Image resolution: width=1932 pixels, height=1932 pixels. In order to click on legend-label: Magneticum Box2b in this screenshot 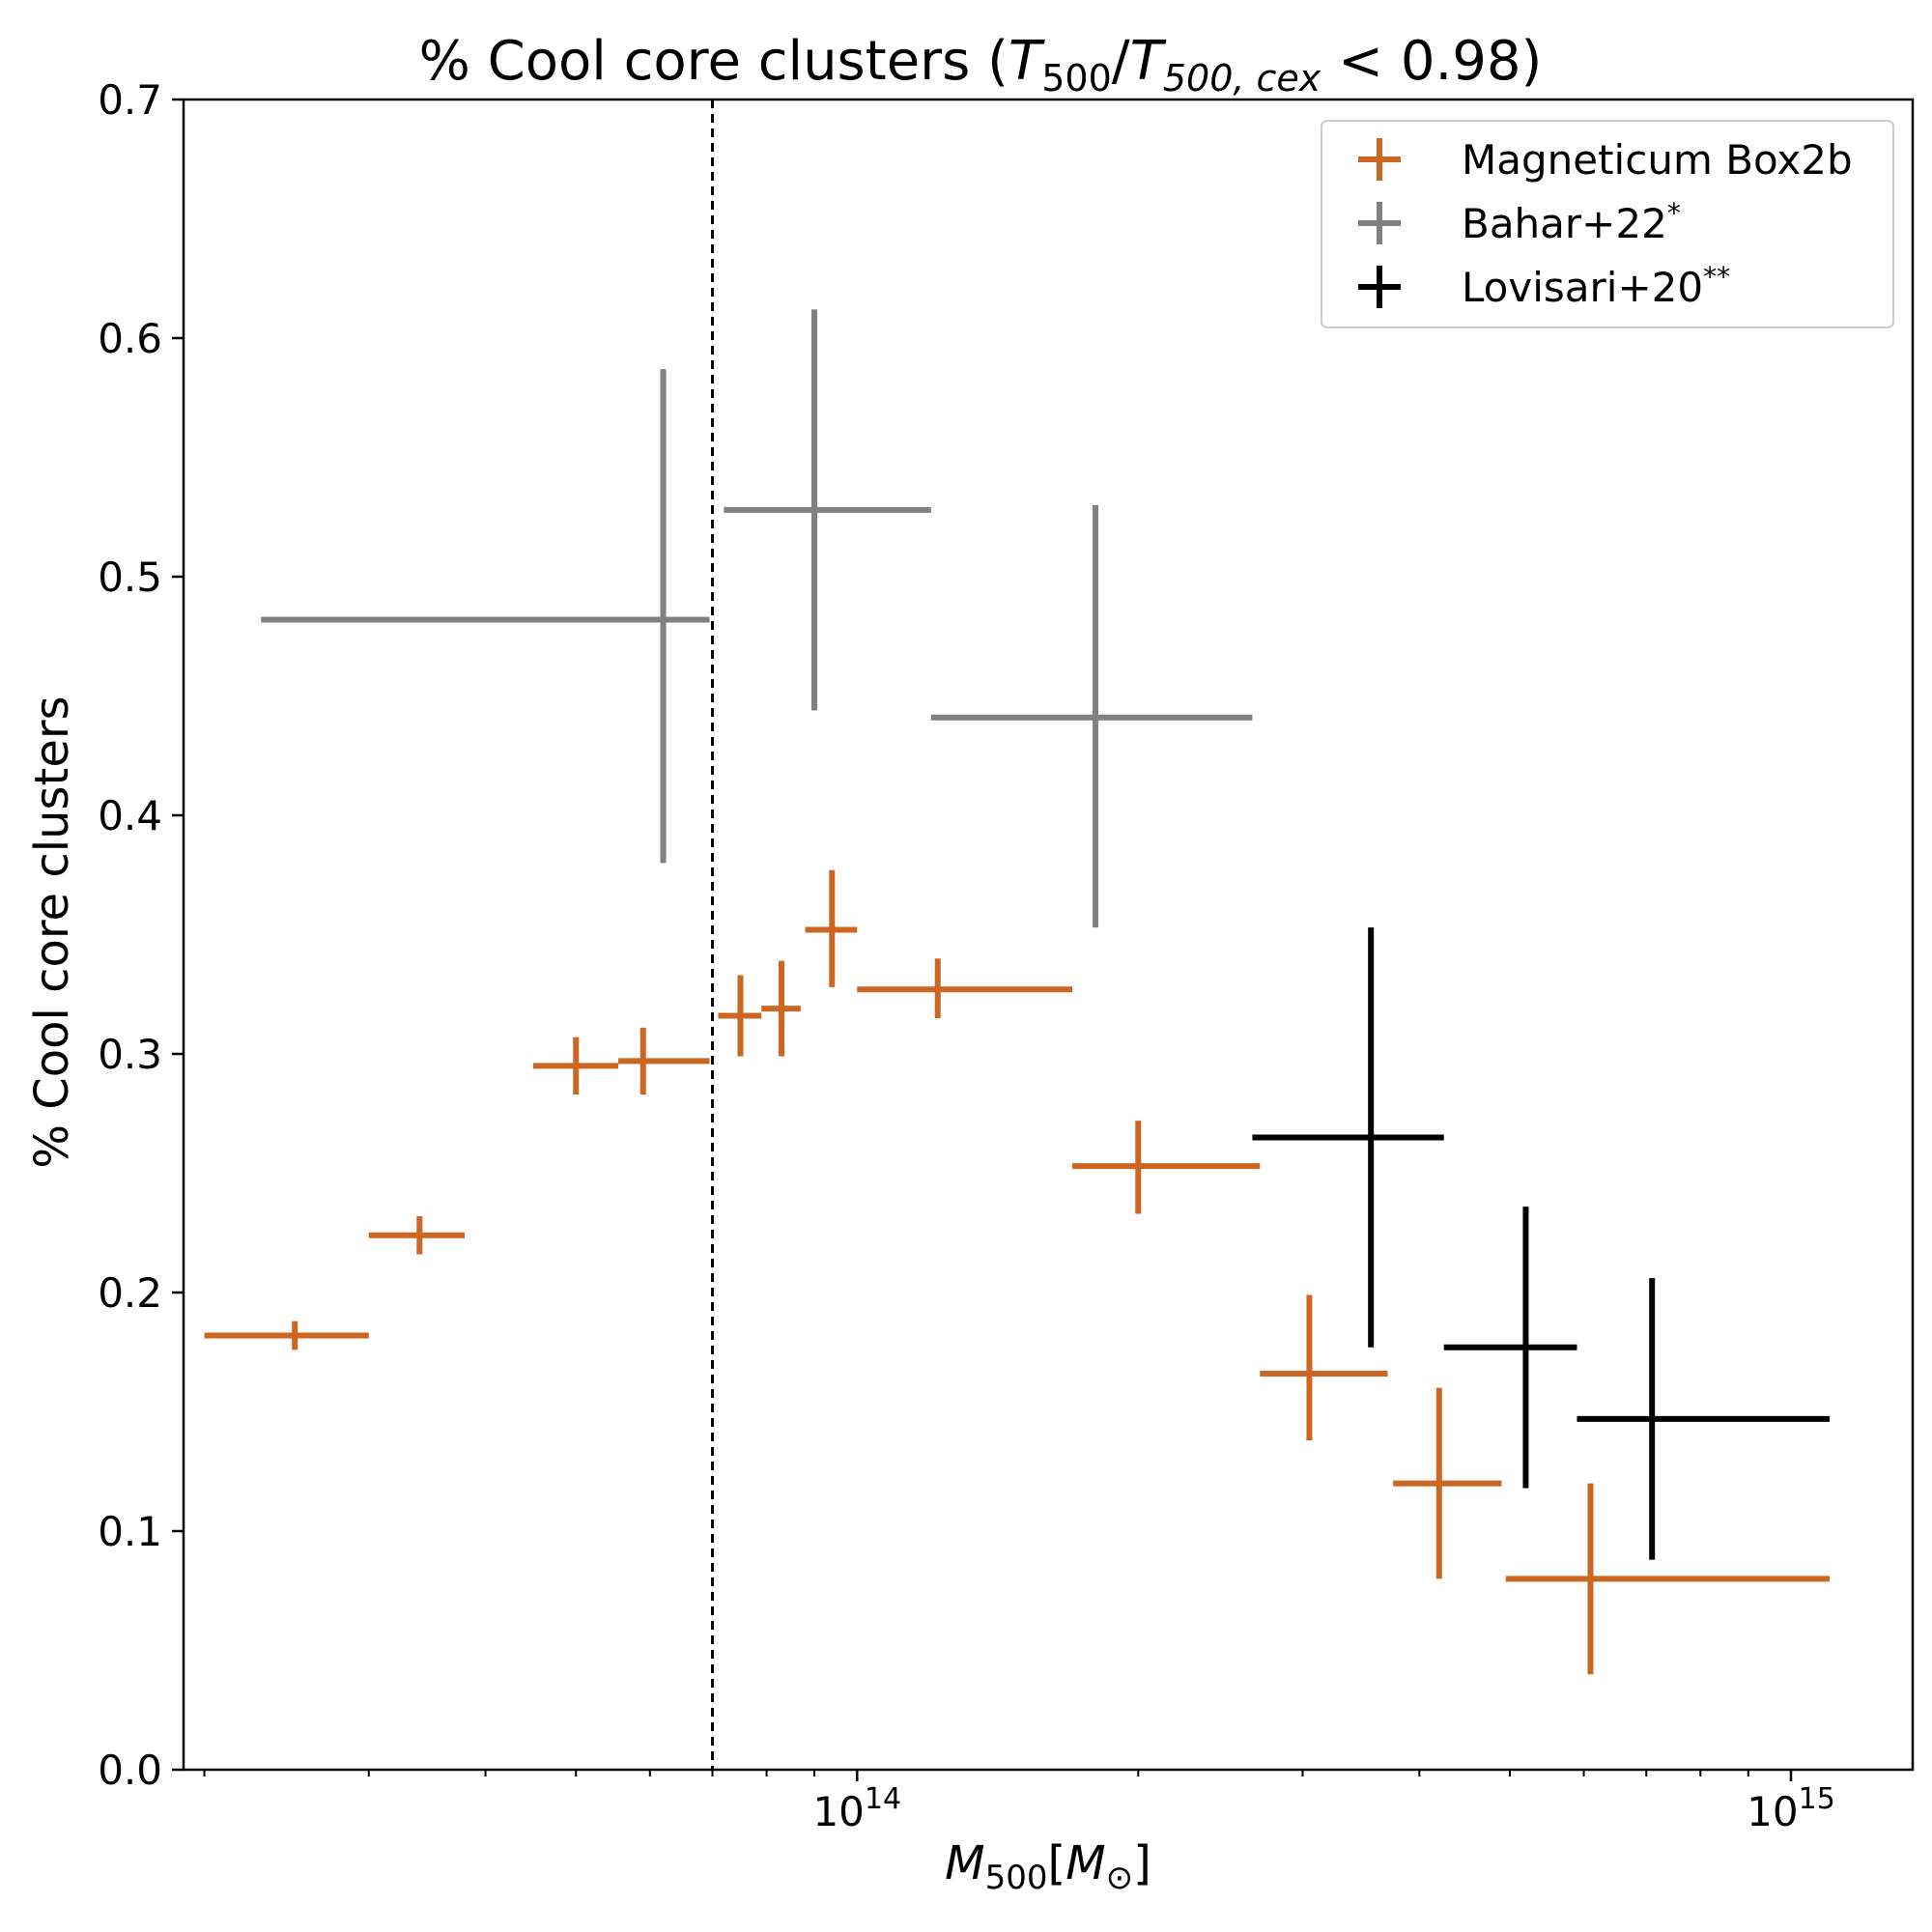, I will do `click(1657, 160)`.